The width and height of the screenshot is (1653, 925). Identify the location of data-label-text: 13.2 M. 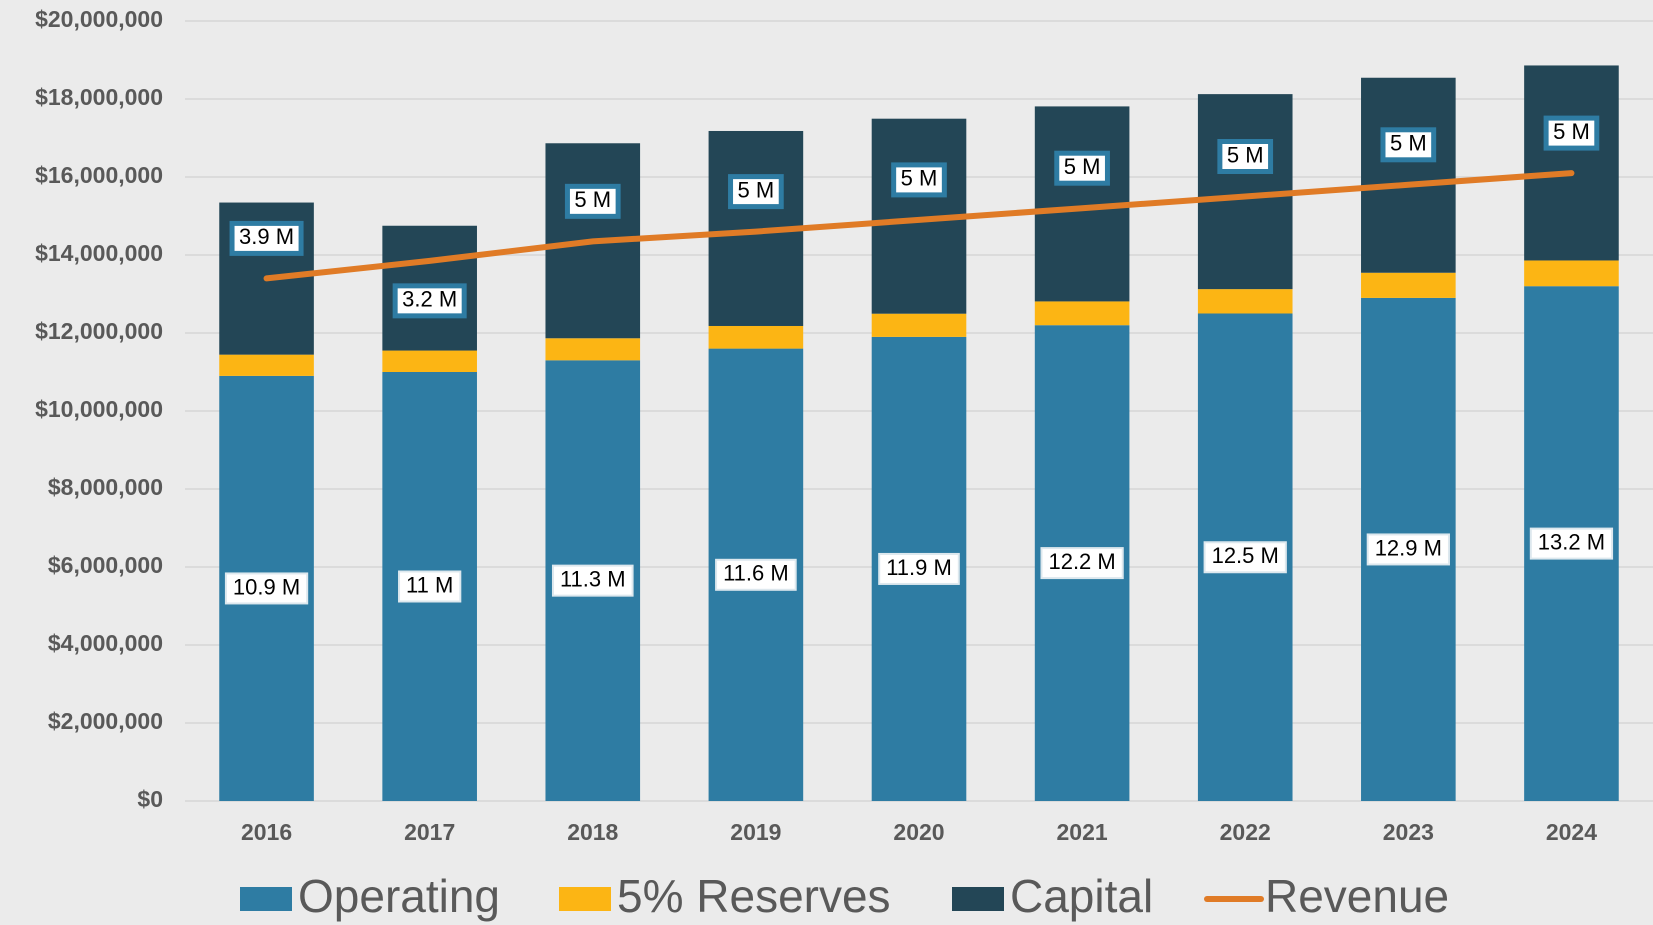
(1571, 541).